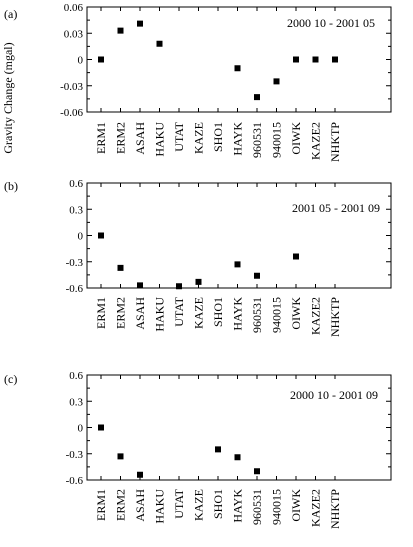 The image size is (413, 547). Describe the element at coordinates (81, 429) in the screenshot. I see `panel-c-ytick-label: 0` at that location.